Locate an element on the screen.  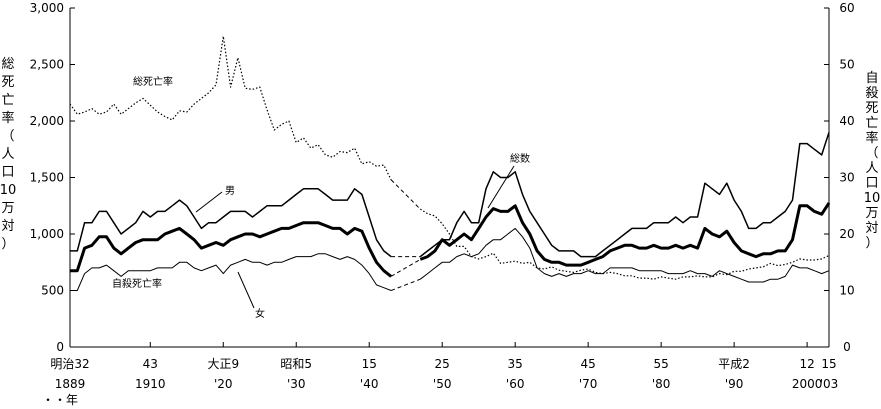
left-axis-title-char: 10 is located at coordinates (8, 190).